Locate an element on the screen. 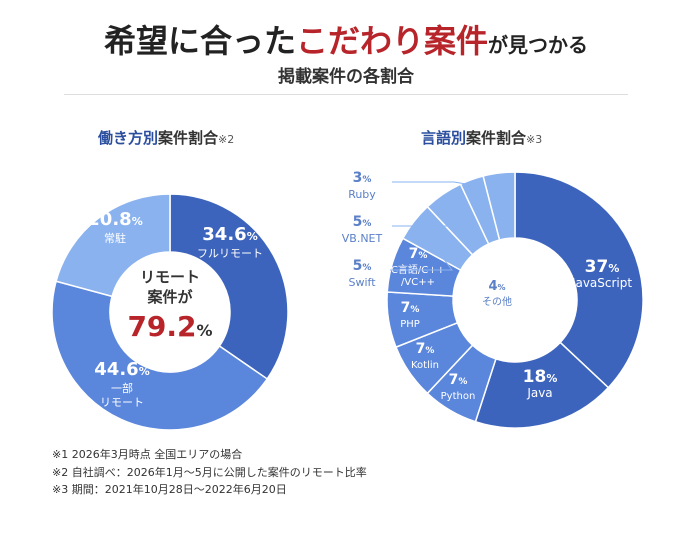 This screenshot has height=533, width=692. slice-value-2: 20.8% is located at coordinates (114, 219).